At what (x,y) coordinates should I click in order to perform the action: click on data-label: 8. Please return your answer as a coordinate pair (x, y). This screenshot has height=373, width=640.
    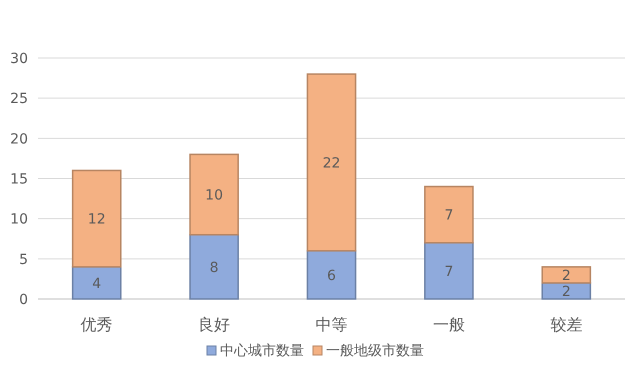
    Looking at the image, I should click on (214, 268).